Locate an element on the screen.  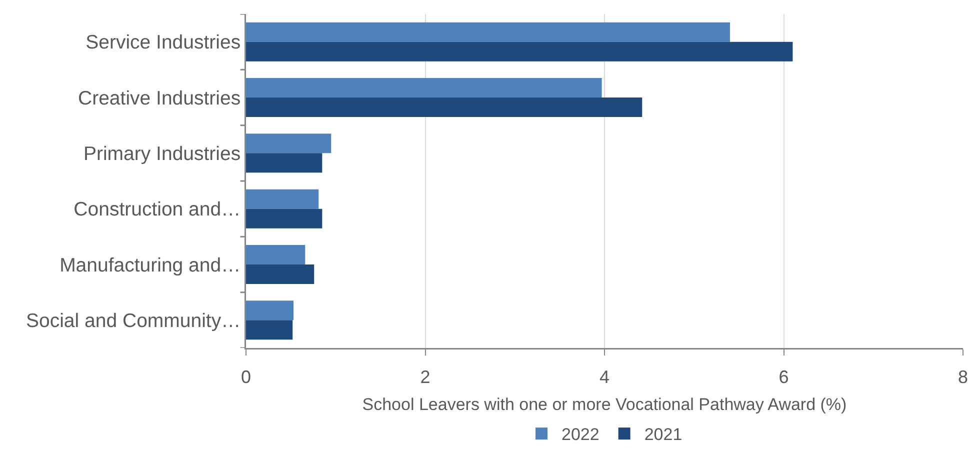
x-tick-label: 0 is located at coordinates (246, 377).